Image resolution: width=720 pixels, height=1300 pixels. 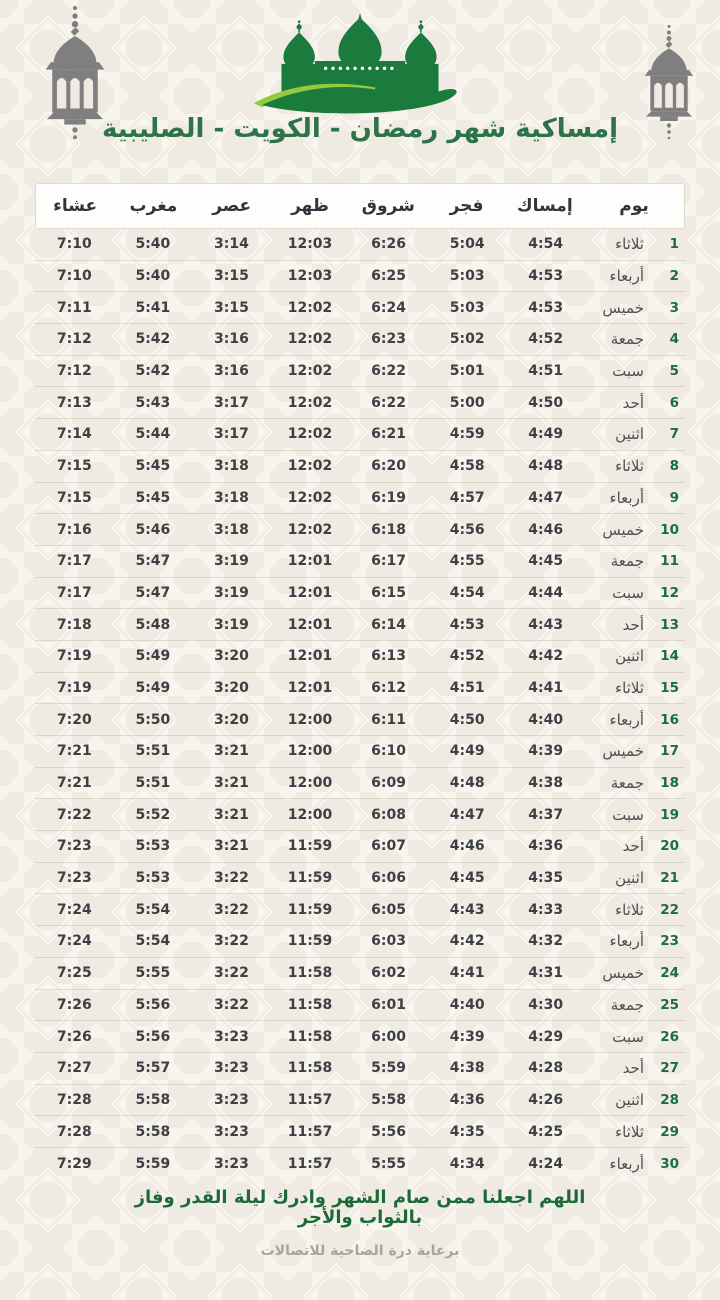 What do you see at coordinates (674, 371) in the screenshot?
I see `day-number: 5` at bounding box center [674, 371].